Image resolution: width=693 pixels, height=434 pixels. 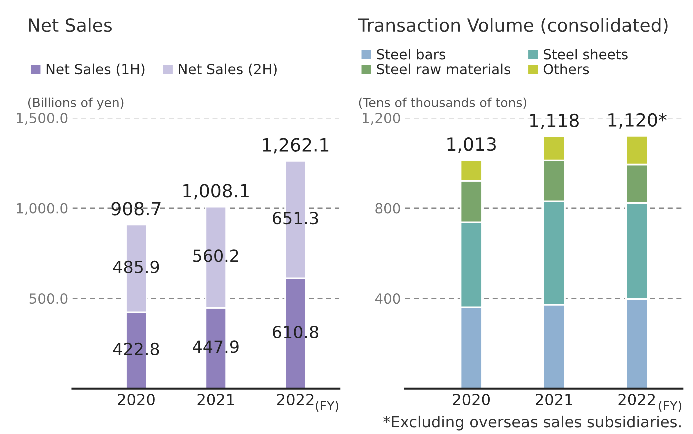 What do you see at coordinates (216, 192) in the screenshot?
I see `total-label: 1,008.1` at bounding box center [216, 192].